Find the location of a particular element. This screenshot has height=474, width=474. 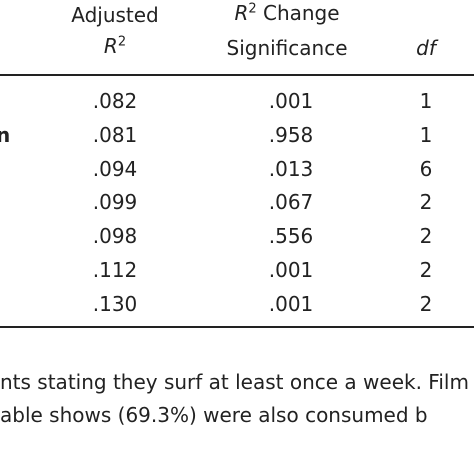

cell: .082 is located at coordinates (115, 101).